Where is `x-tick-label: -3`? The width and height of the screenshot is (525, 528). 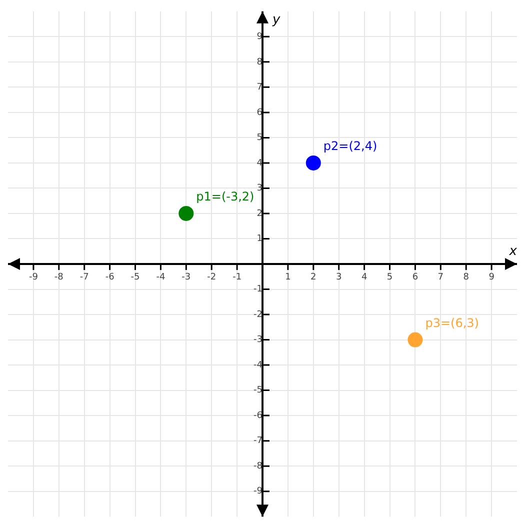 x-tick-label: -3 is located at coordinates (186, 277).